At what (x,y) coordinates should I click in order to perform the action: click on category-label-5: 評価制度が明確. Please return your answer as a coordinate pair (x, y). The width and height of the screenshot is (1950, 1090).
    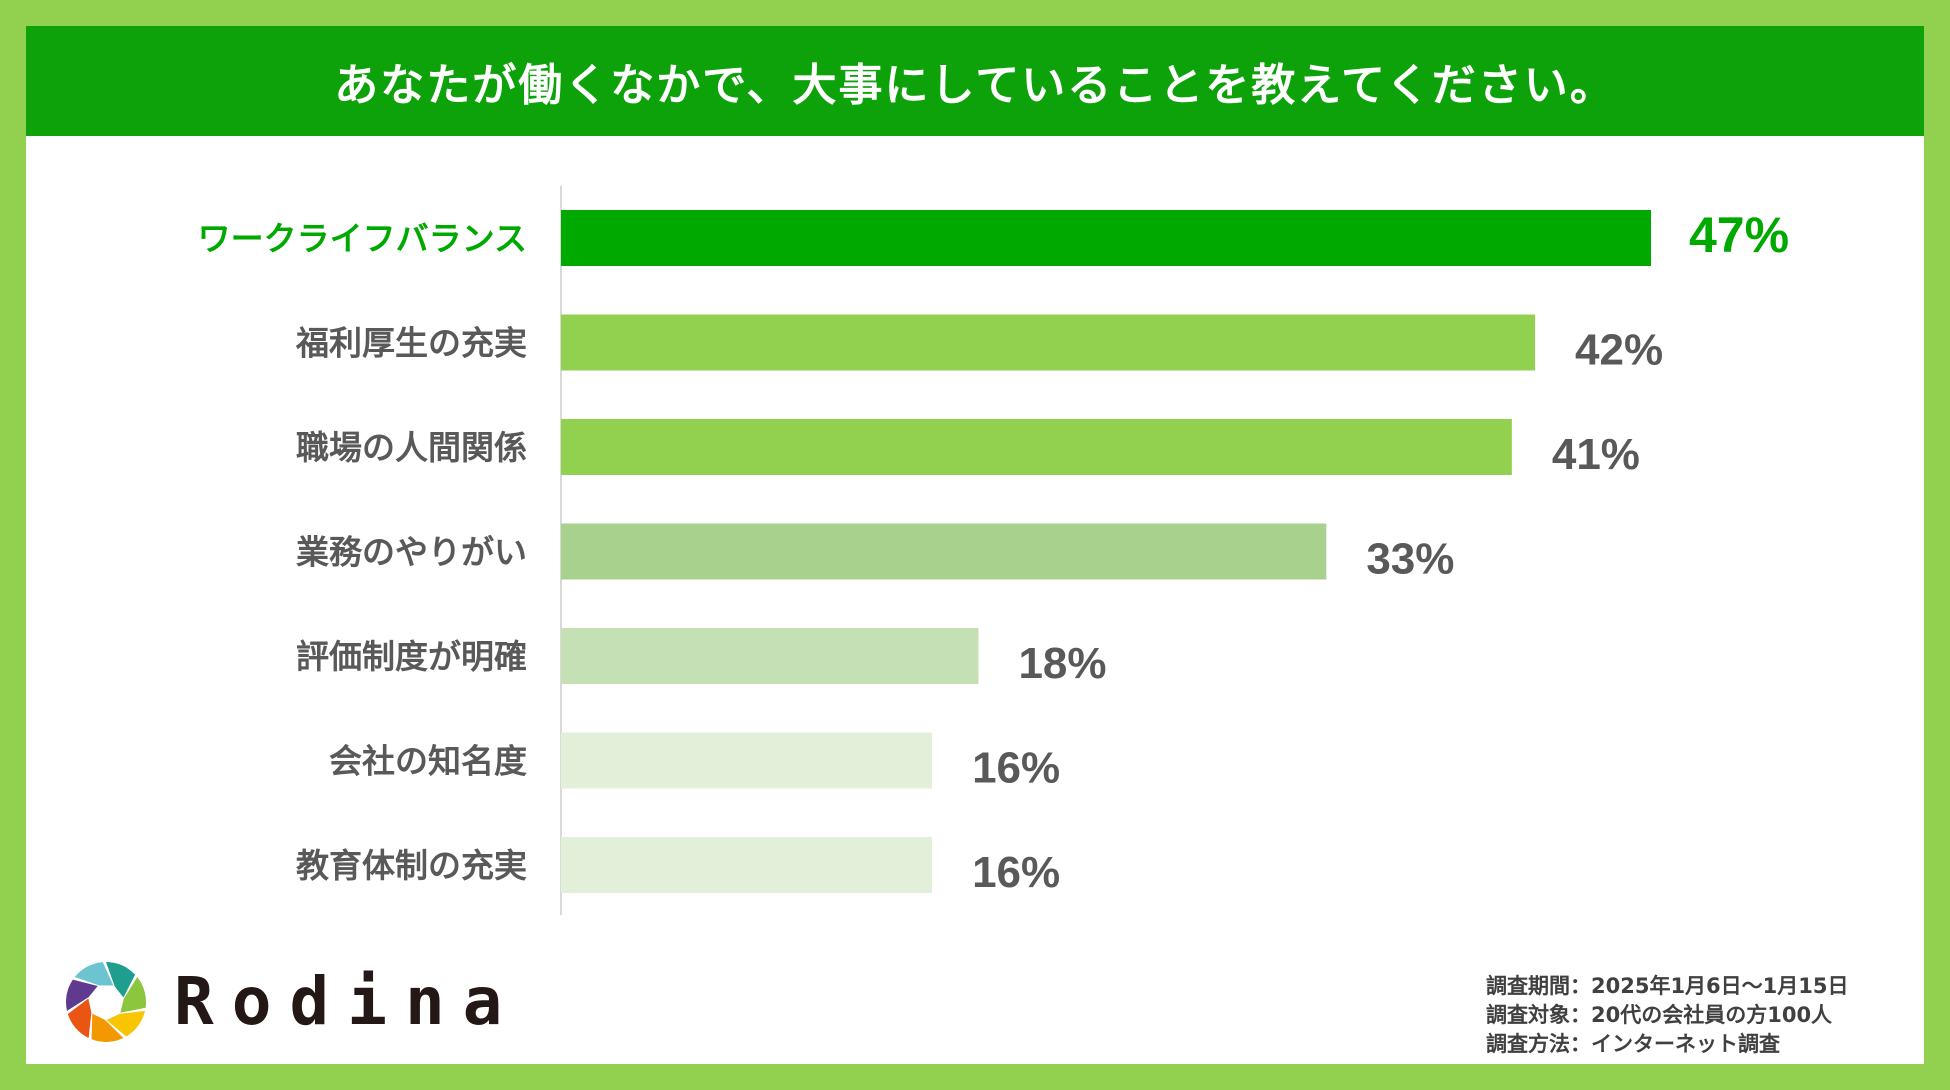
    Looking at the image, I should click on (411, 656).